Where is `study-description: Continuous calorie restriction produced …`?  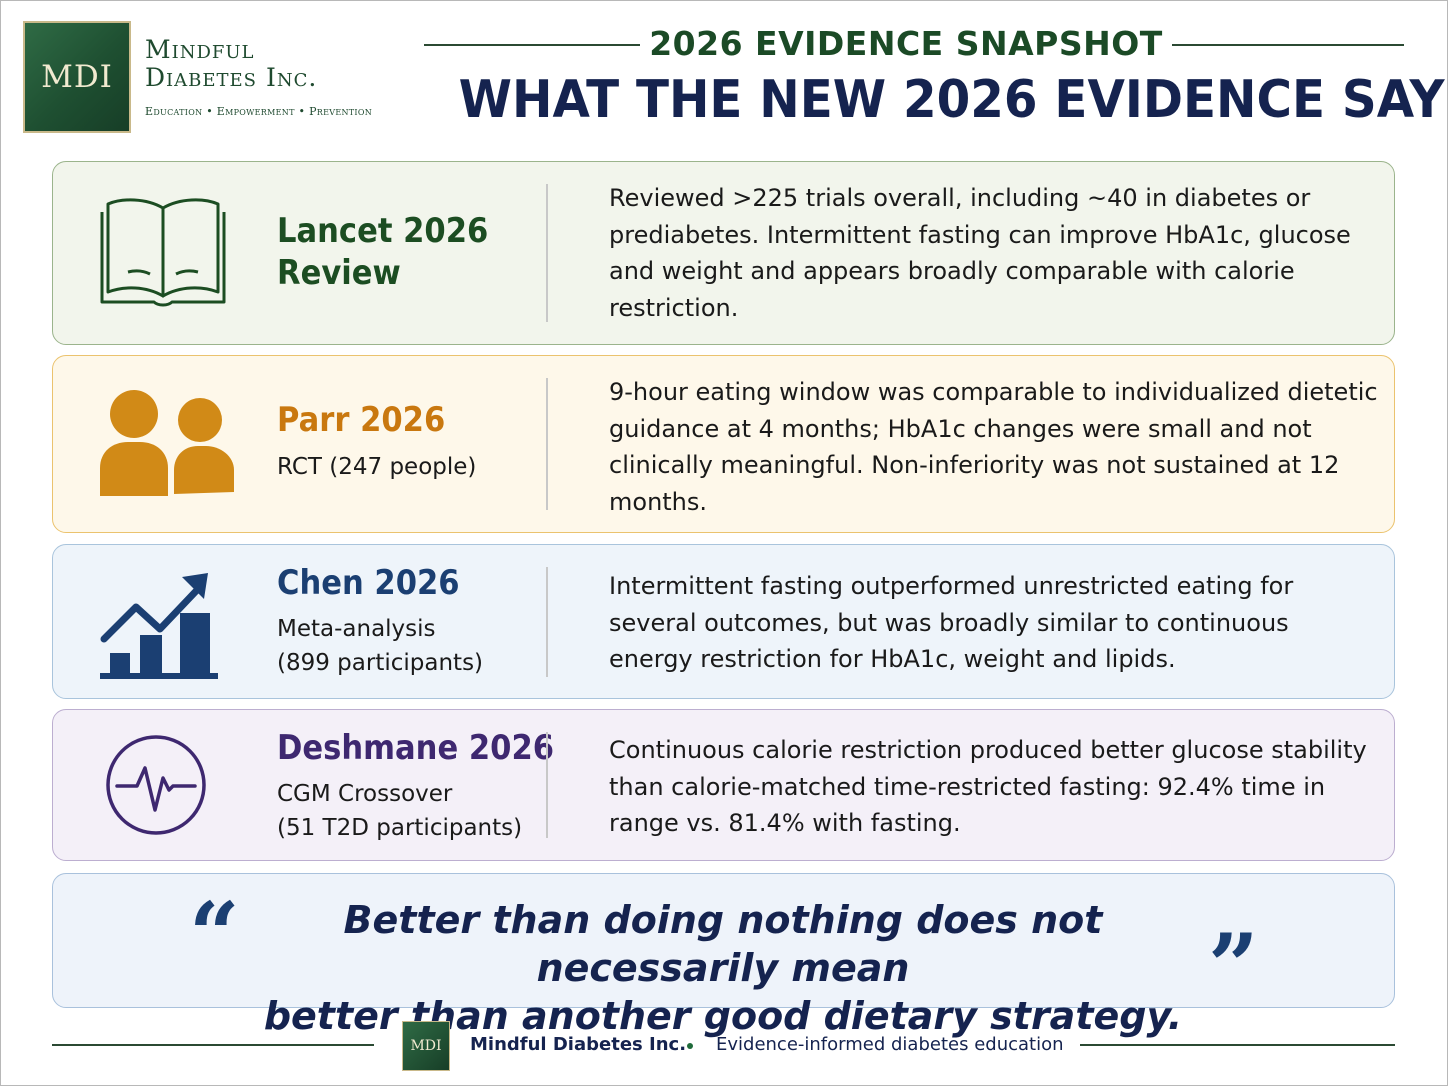 study-description: Continuous calorie restriction produced … is located at coordinates (988, 786).